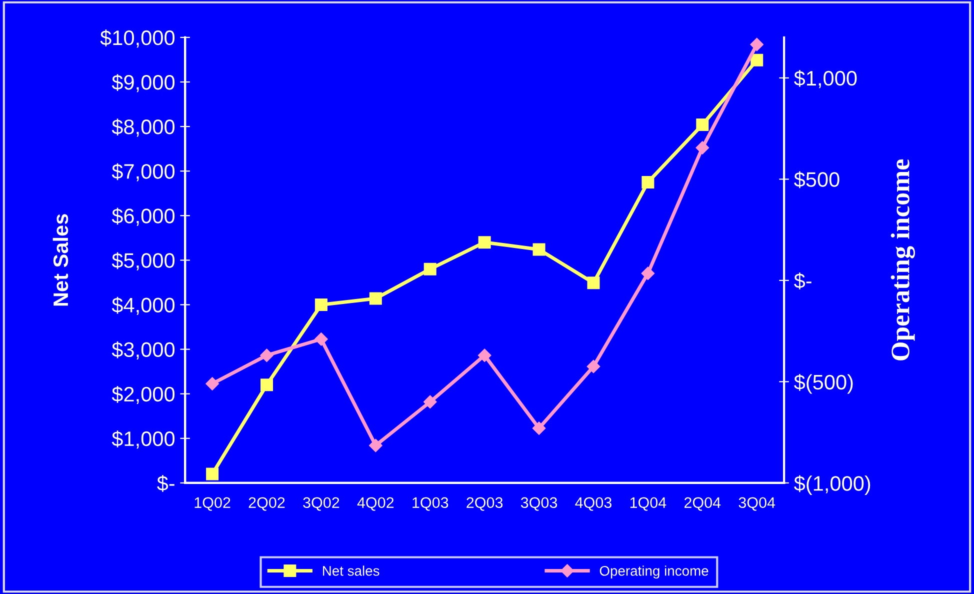 This screenshot has width=974, height=594. Describe the element at coordinates (593, 504) in the screenshot. I see `x-tick-label: 4Q03` at that location.